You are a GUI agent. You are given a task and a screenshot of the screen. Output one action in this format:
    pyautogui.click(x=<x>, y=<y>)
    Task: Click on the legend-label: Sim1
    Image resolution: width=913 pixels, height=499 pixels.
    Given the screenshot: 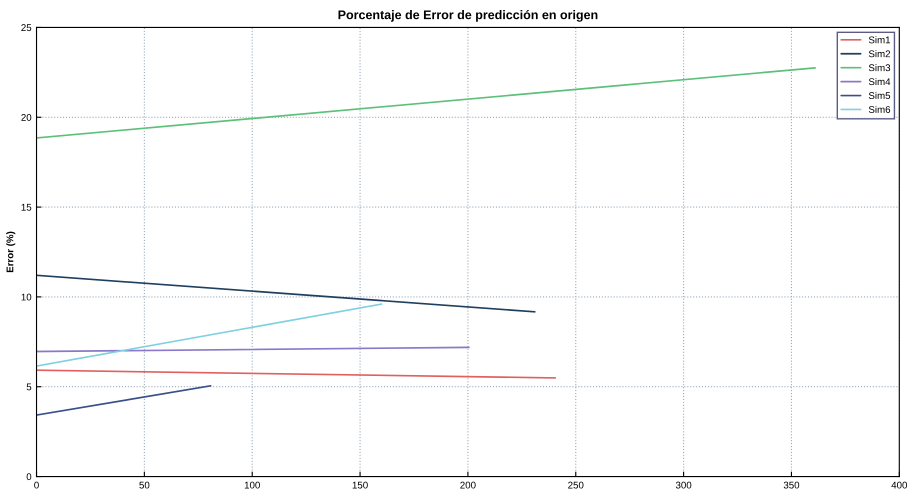 What is the action you would take?
    pyautogui.click(x=879, y=40)
    